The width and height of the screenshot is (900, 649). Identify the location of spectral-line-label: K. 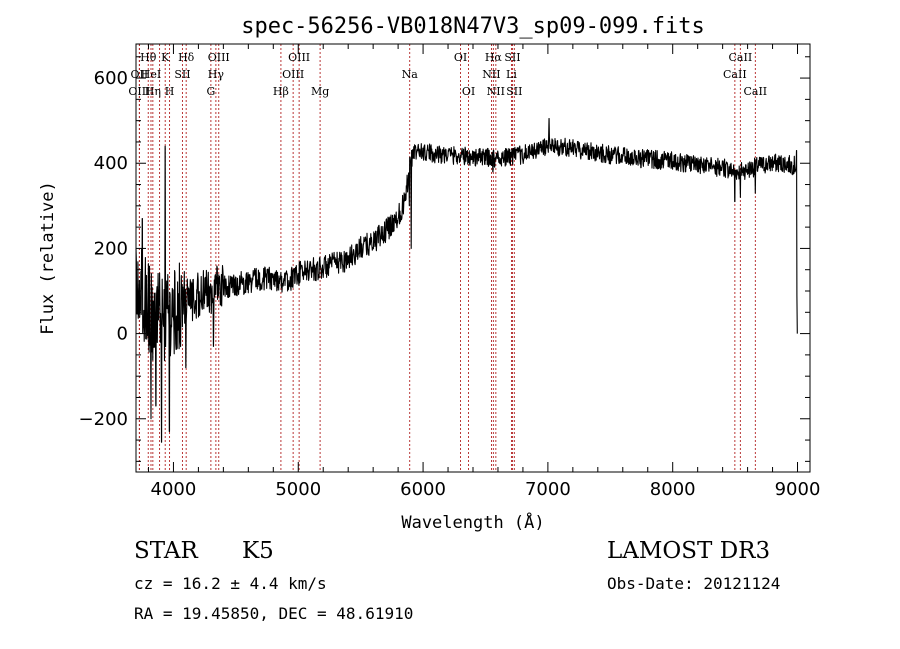
(165, 57).